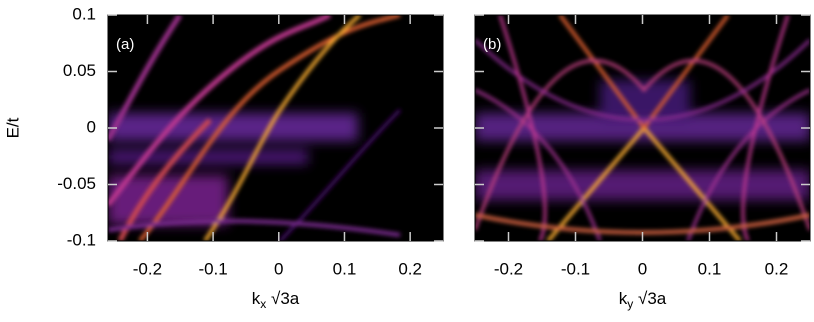 Image resolution: width=814 pixels, height=322 pixels. What do you see at coordinates (492, 44) in the screenshot?
I see `panel-label: (b)` at bounding box center [492, 44].